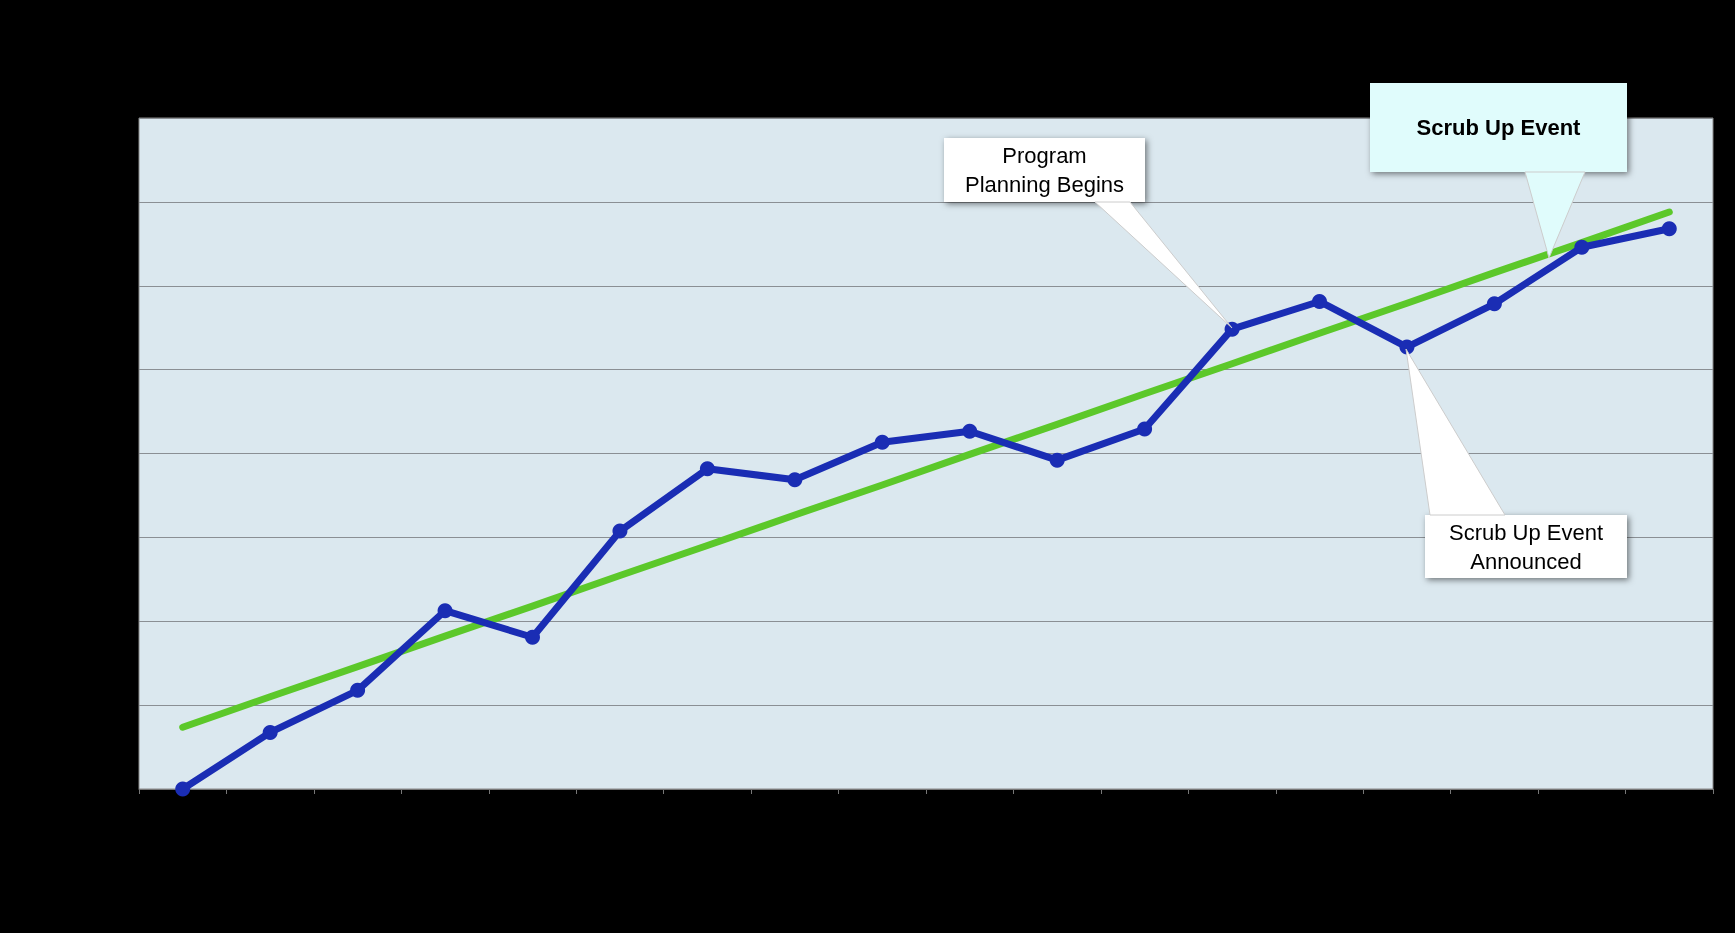  What do you see at coordinates (1499, 127) in the screenshot?
I see `text: Scrub Up Event` at bounding box center [1499, 127].